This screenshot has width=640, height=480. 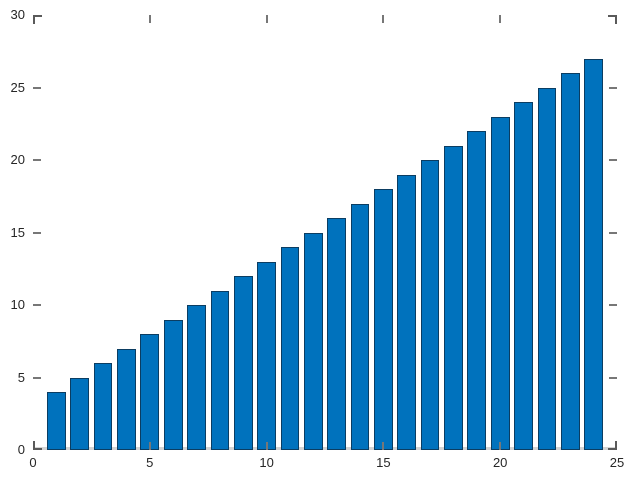 I want to click on x-tick-label: 25, so click(x=617, y=462).